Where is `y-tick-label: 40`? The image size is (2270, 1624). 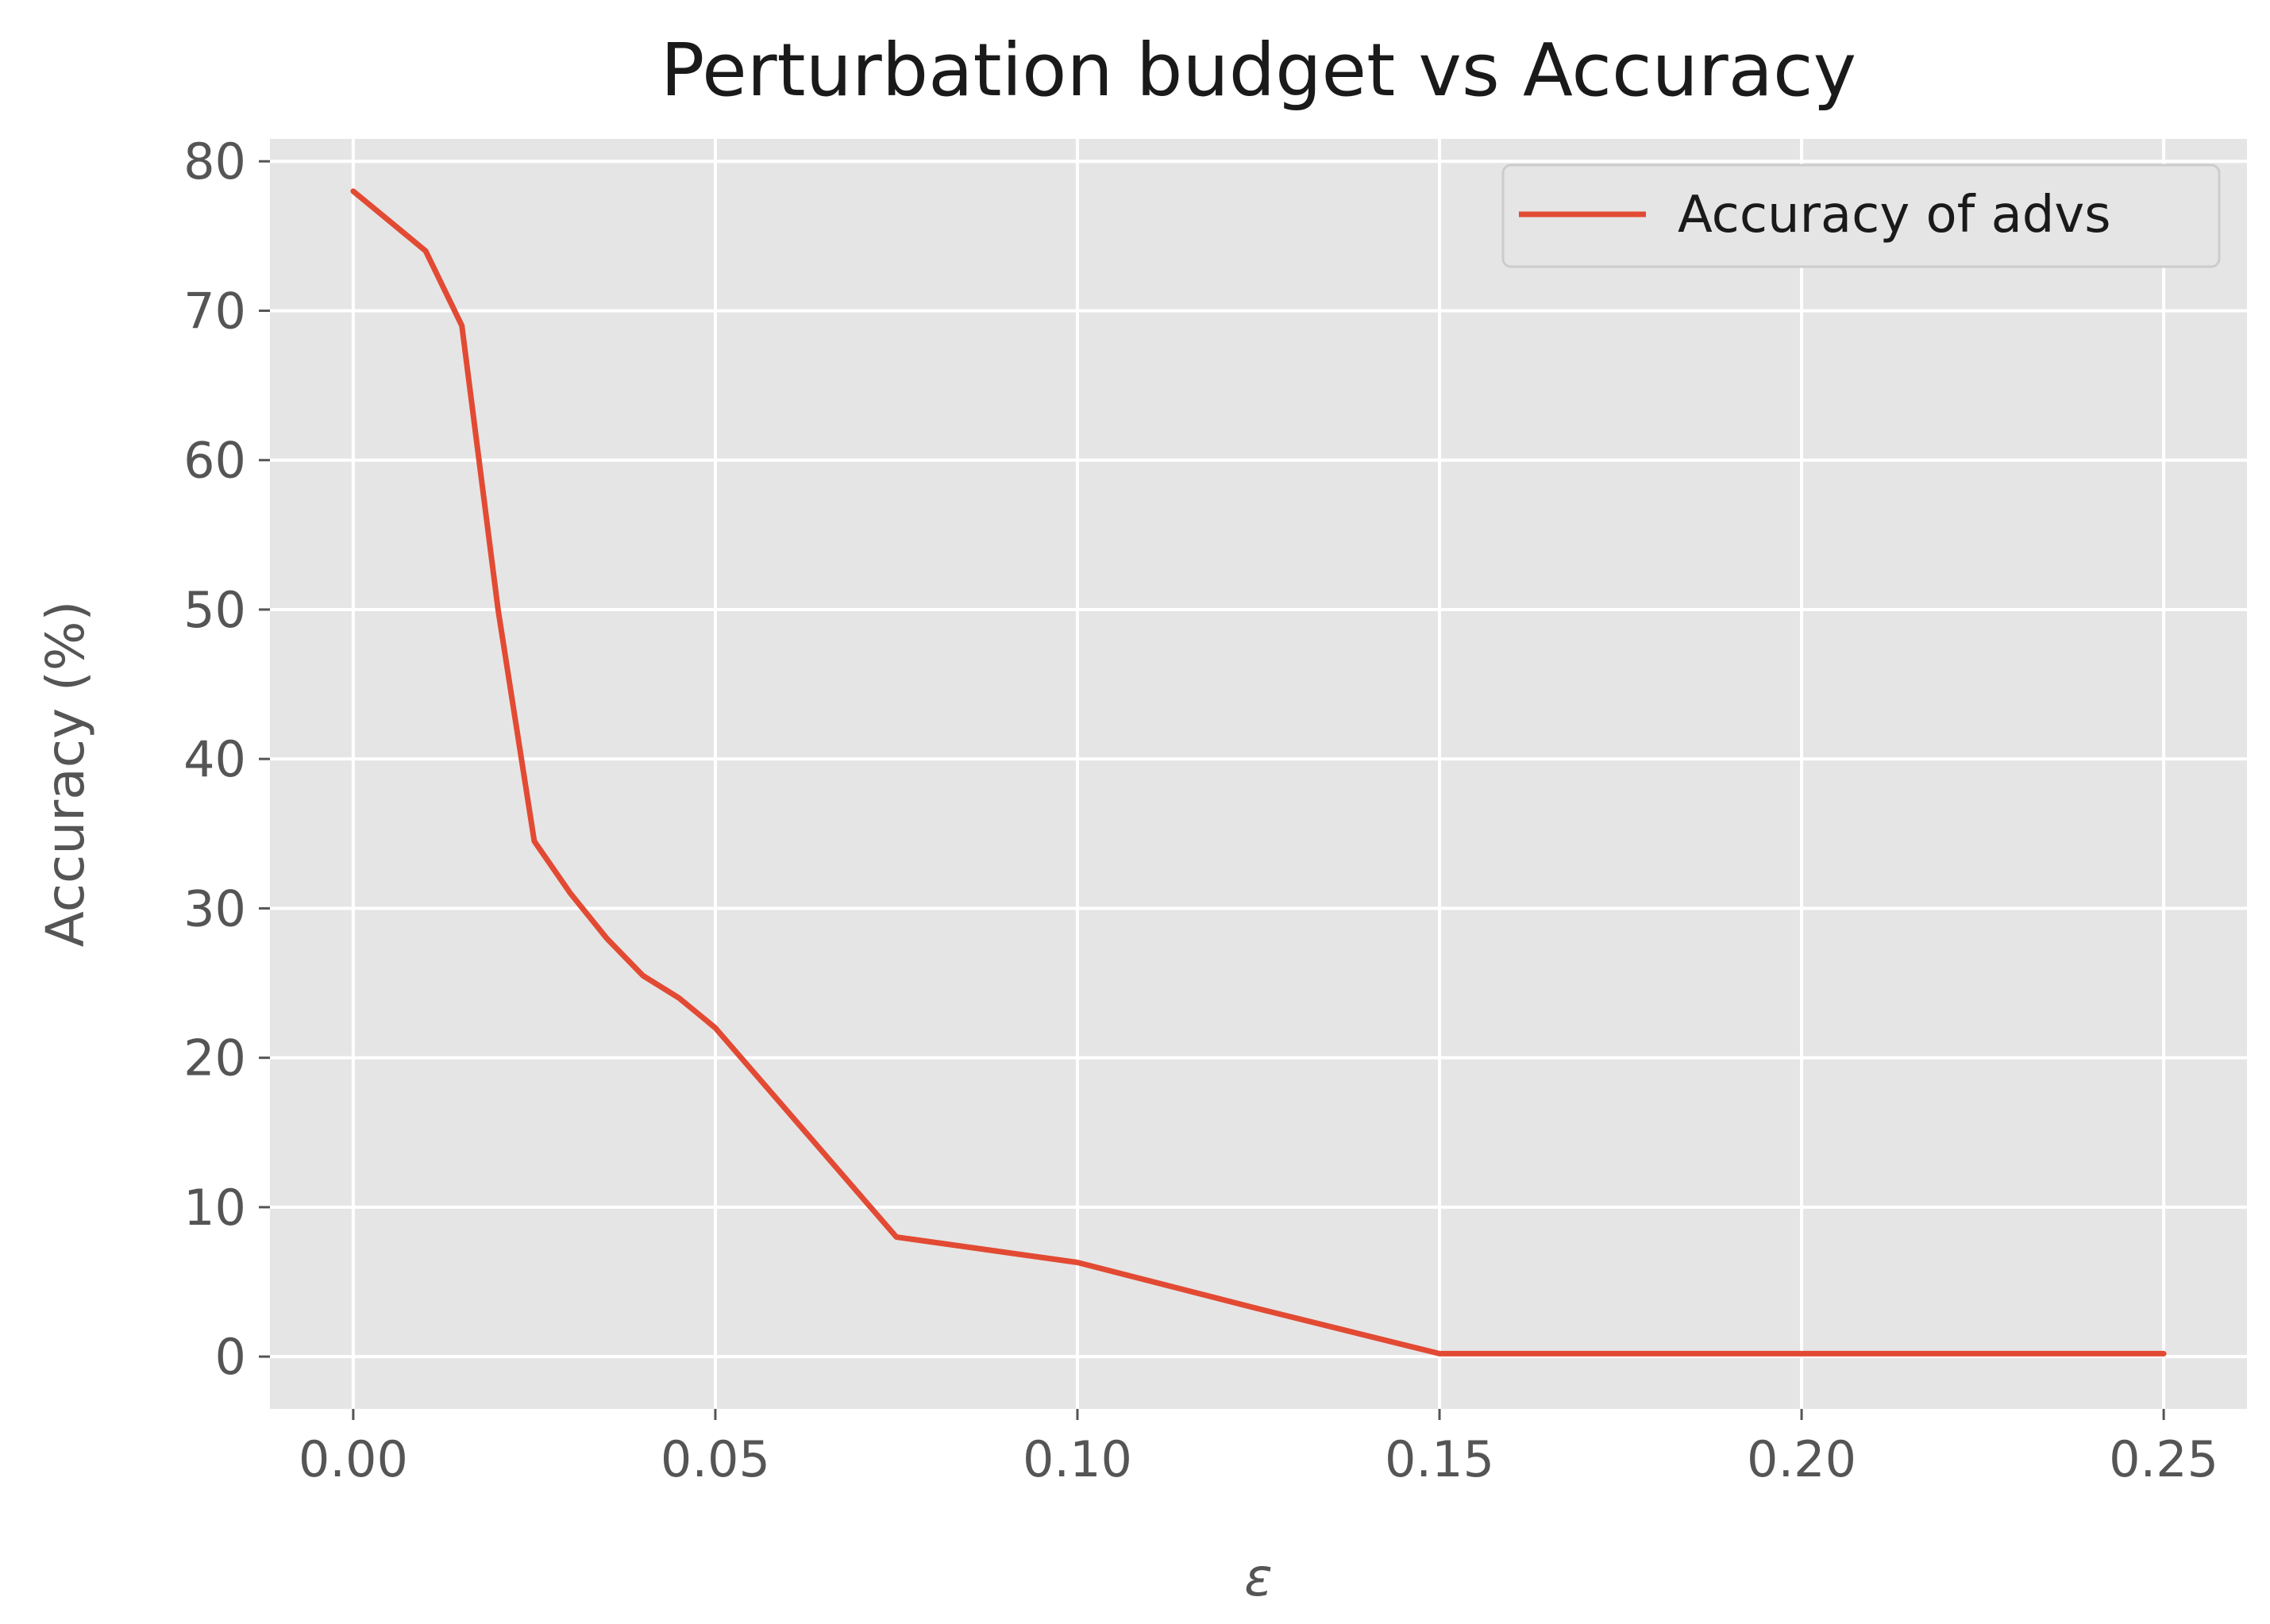
y-tick-label: 40 is located at coordinates (214, 759).